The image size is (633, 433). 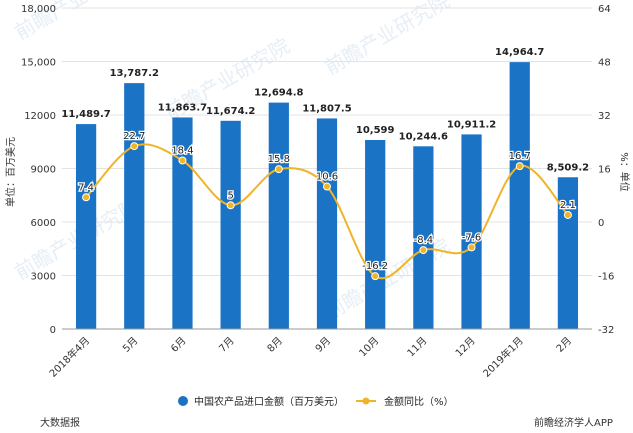 What do you see at coordinates (278, 93) in the screenshot?
I see `bar-value-label: 12,694.8` at bounding box center [278, 93].